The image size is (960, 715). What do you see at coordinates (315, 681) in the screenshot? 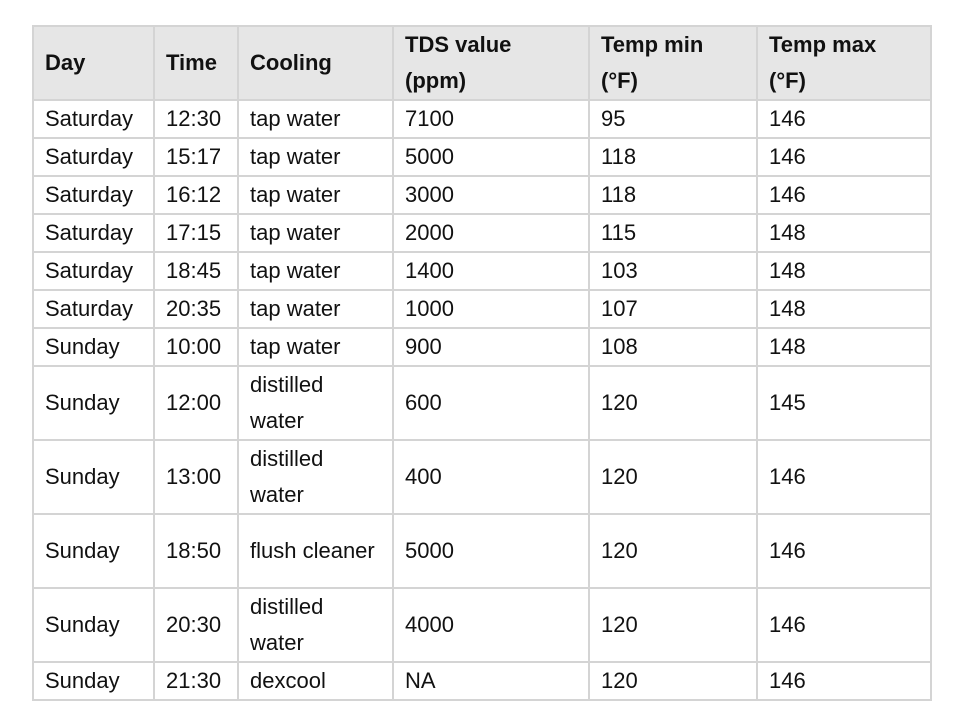
I see `cell-cooling: dexcool` at bounding box center [315, 681].